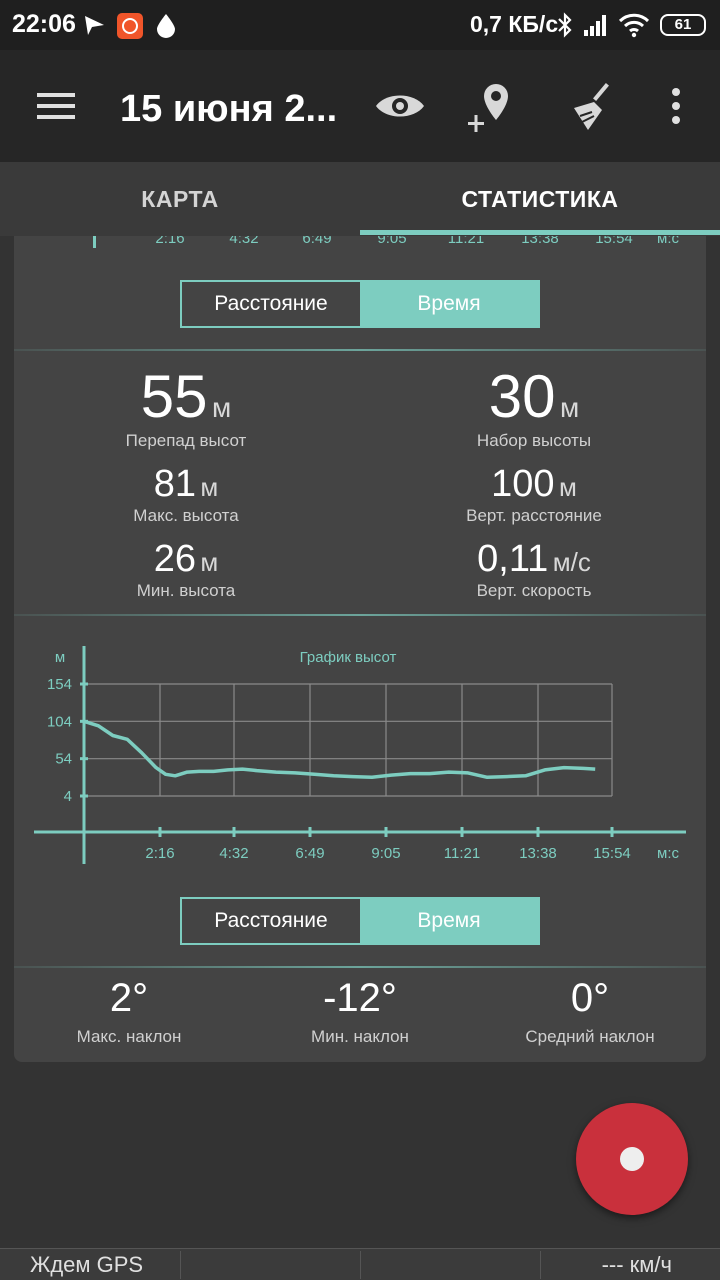  Describe the element at coordinates (612, 853) in the screenshot. I see `x-tick-label: 15:54` at that location.